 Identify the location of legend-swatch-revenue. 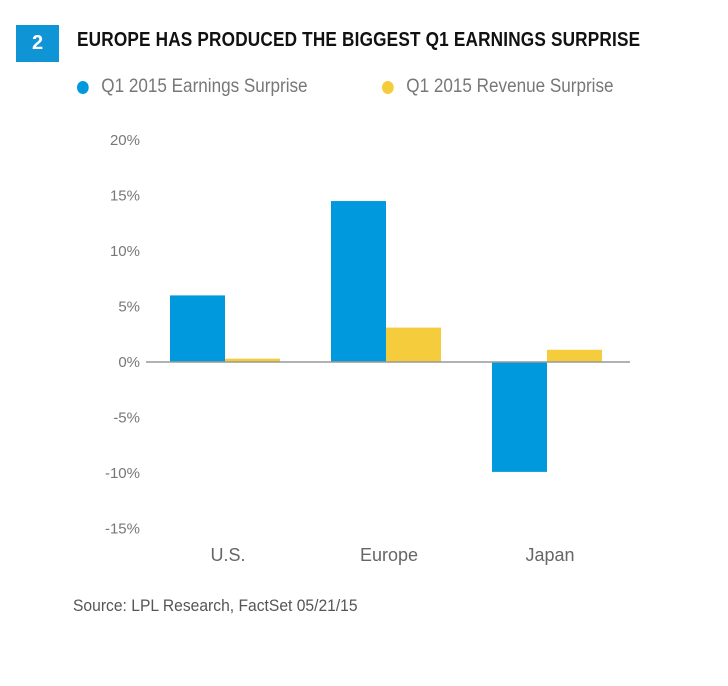
(388, 87).